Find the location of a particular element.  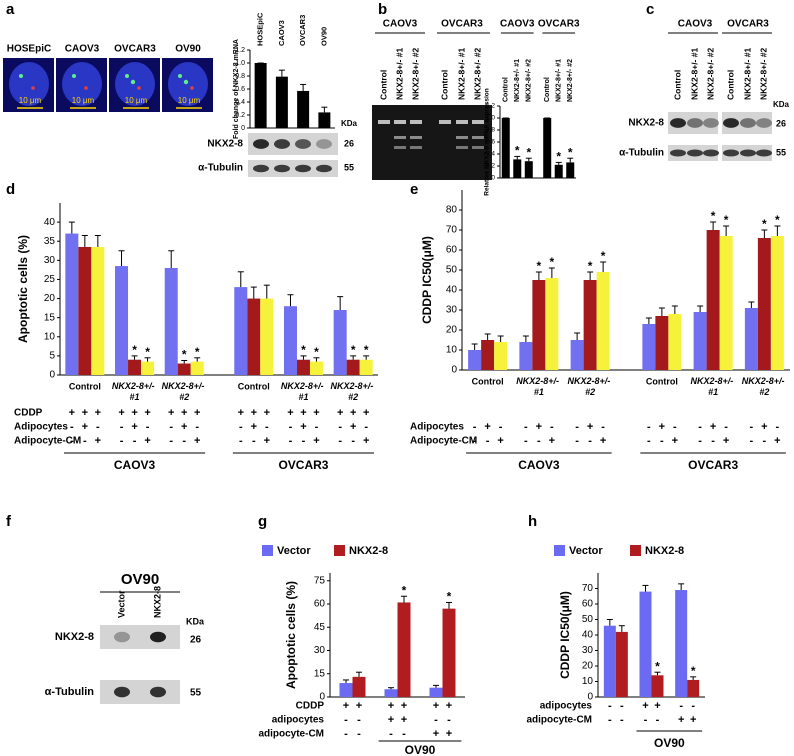

group-label: OVCAR3 is located at coordinates (713, 465).